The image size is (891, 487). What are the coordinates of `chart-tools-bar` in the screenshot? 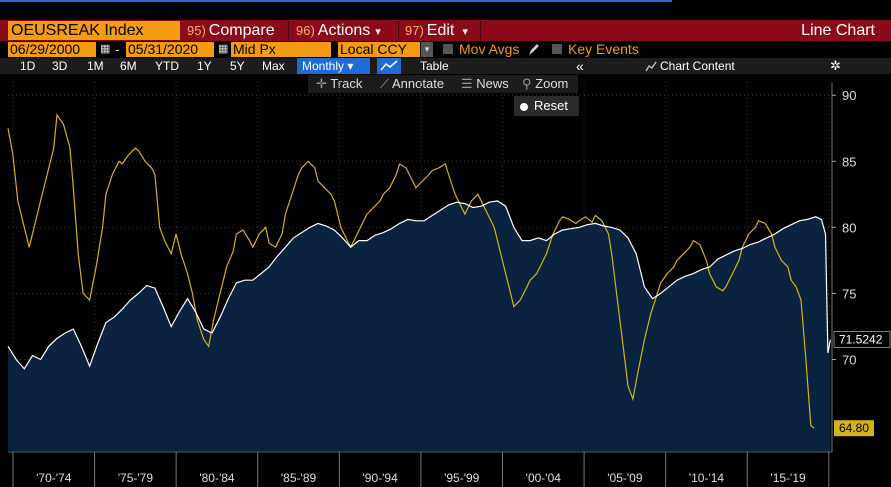 It's located at (443, 84).